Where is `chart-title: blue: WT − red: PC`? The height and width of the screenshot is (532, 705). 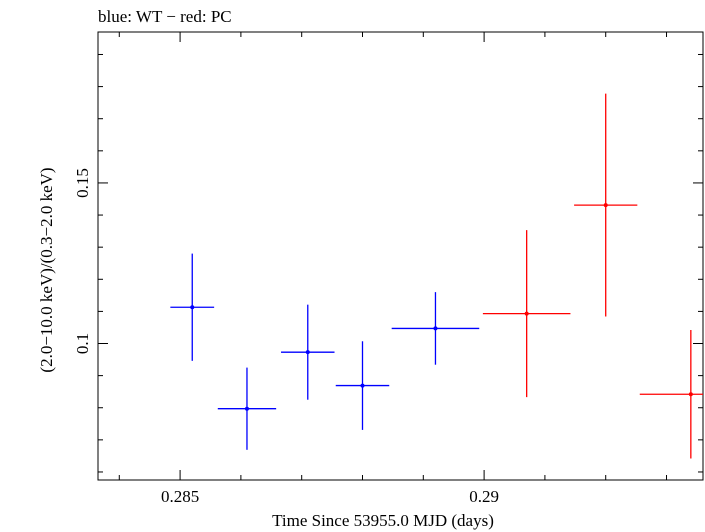 chart-title: blue: WT − red: PC is located at coordinates (165, 16).